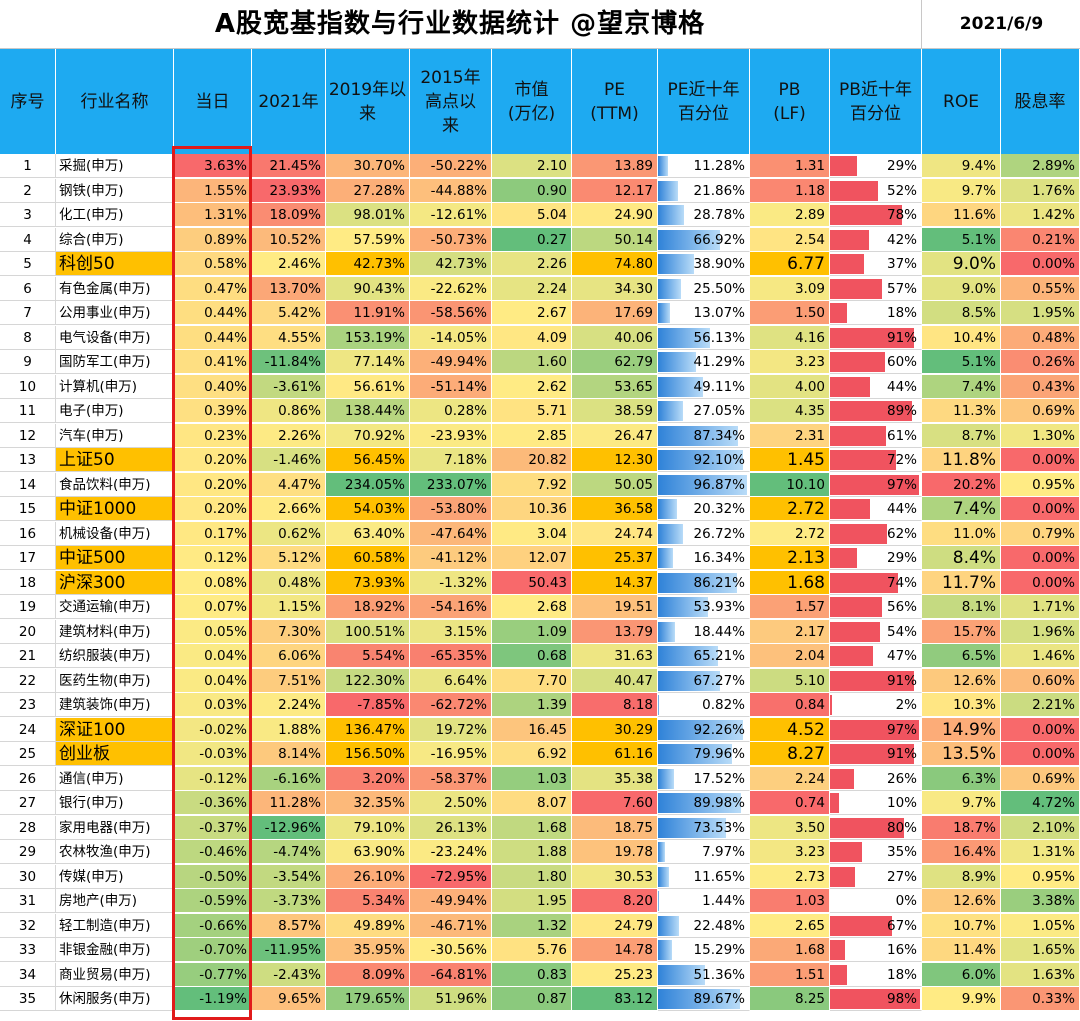 The image size is (1080, 1021). Describe the element at coordinates (978, 386) in the screenshot. I see `col-roe-text: 7.4%` at that location.